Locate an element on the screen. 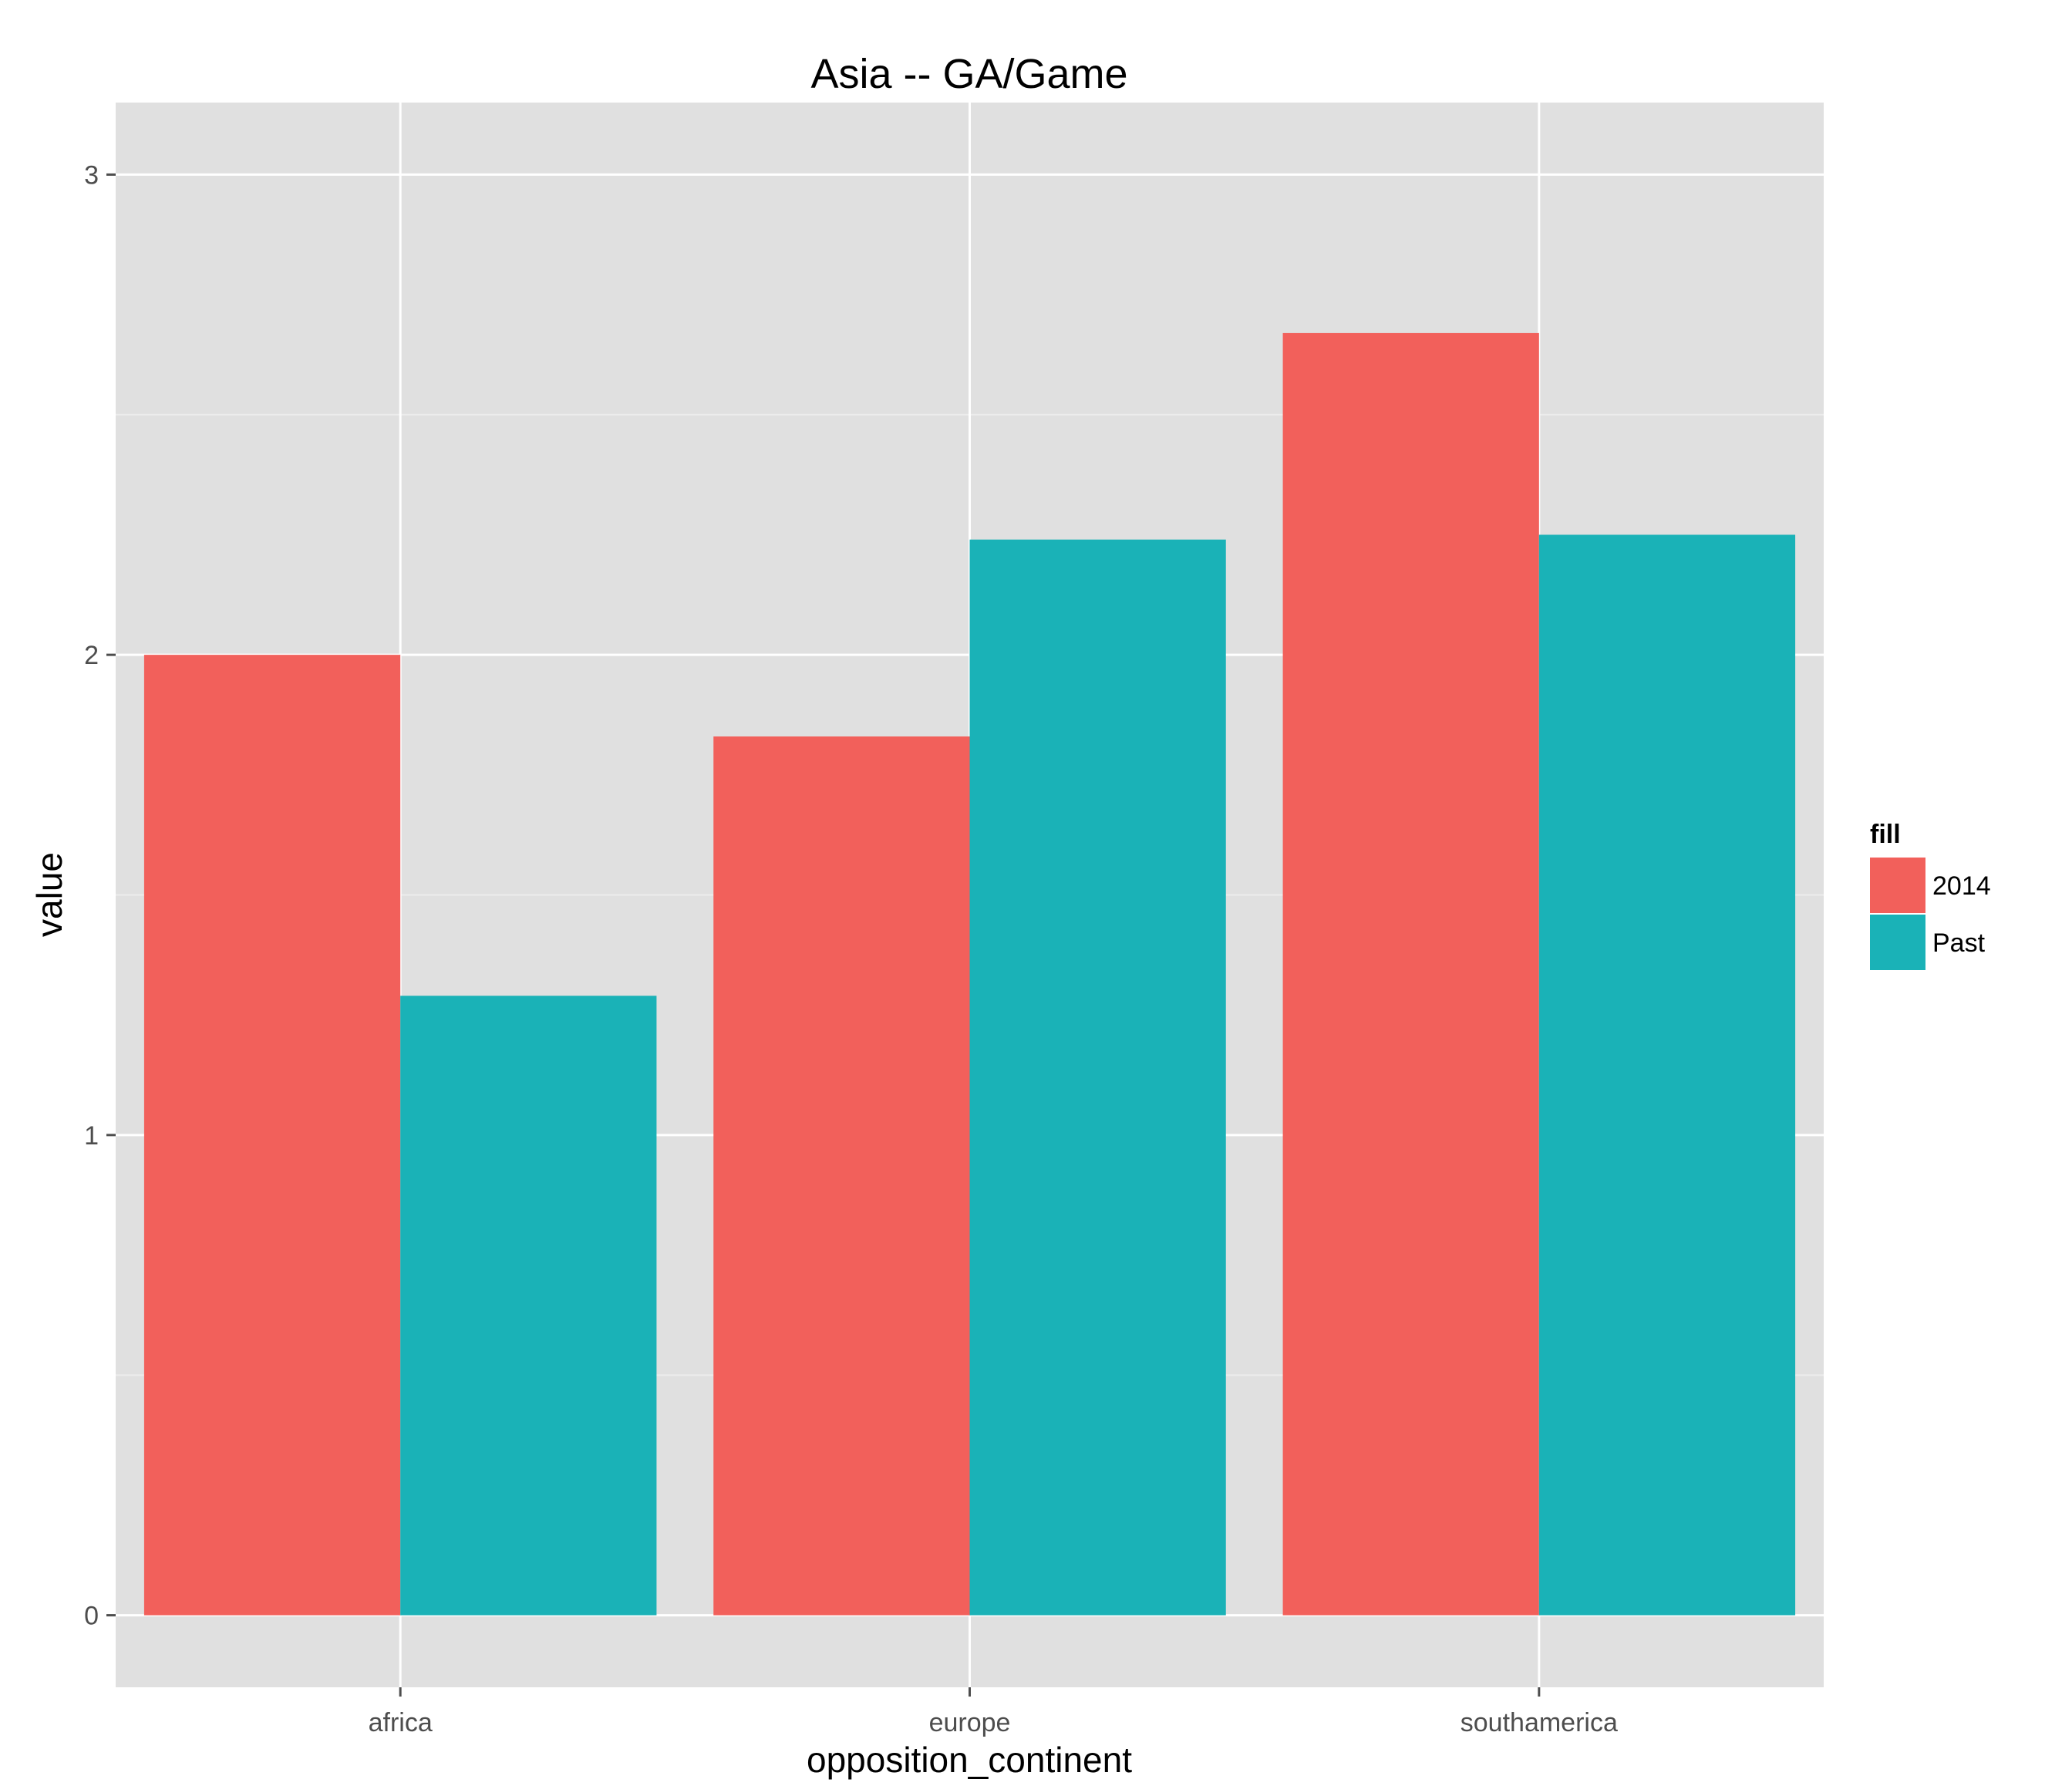 This screenshot has height=1786, width=2072. x-tick-label: southamerica is located at coordinates (1539, 1723).